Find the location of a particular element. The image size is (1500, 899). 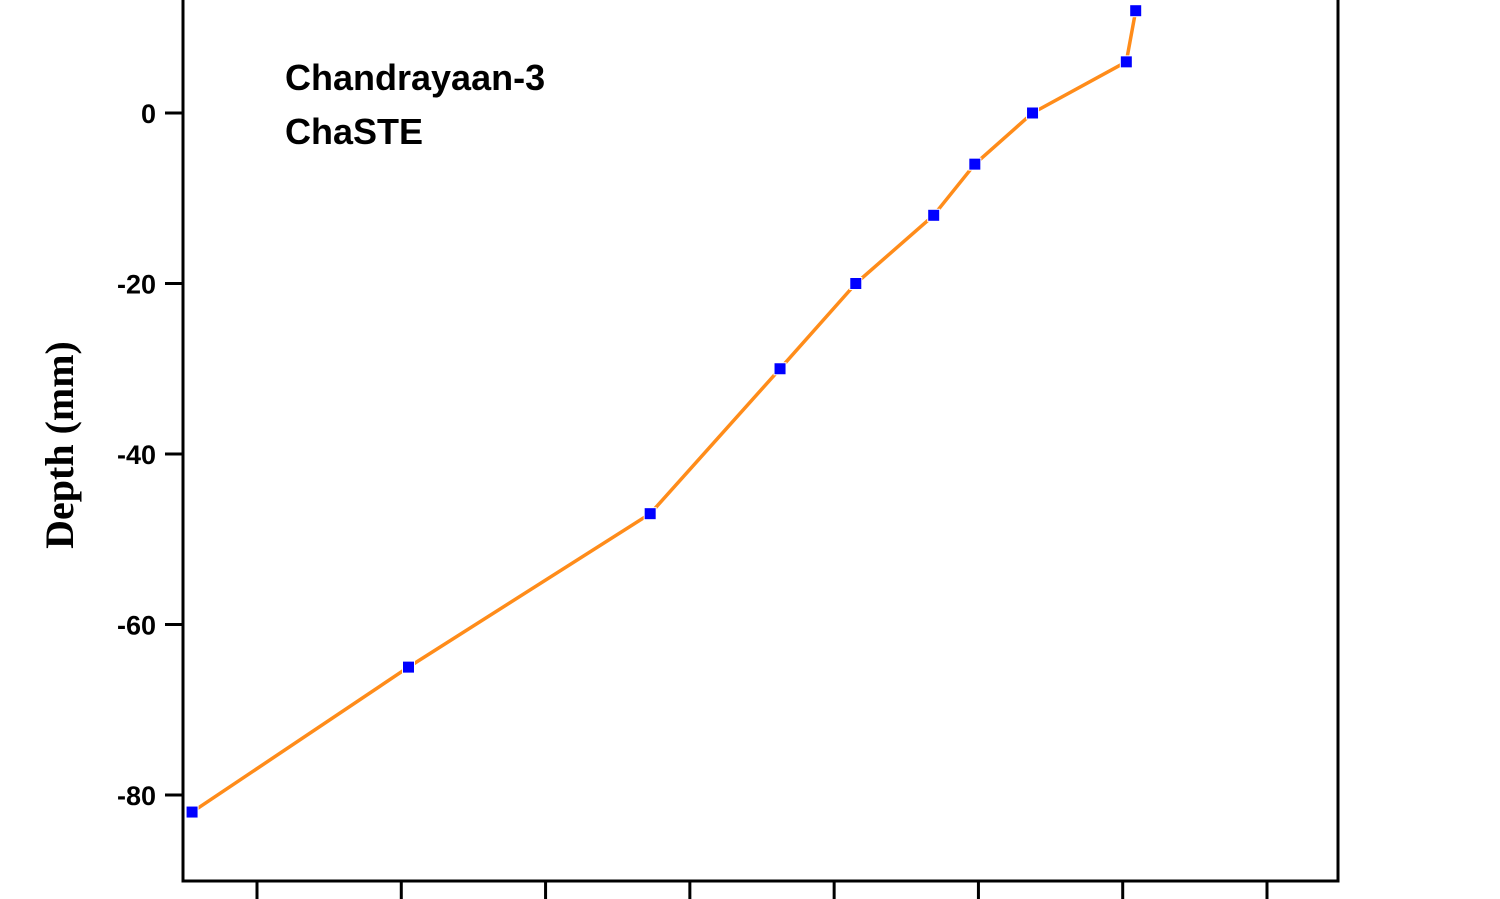

annotation-mission: Chandrayaan-3 is located at coordinates (415, 77).